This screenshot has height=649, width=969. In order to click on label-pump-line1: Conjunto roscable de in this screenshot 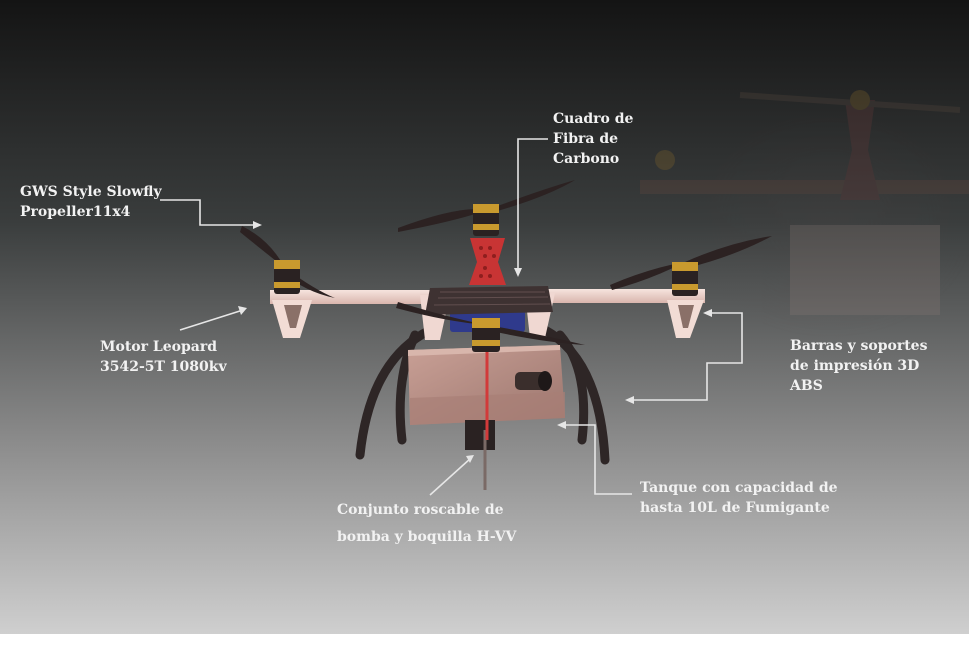, I will do `click(420, 510)`.